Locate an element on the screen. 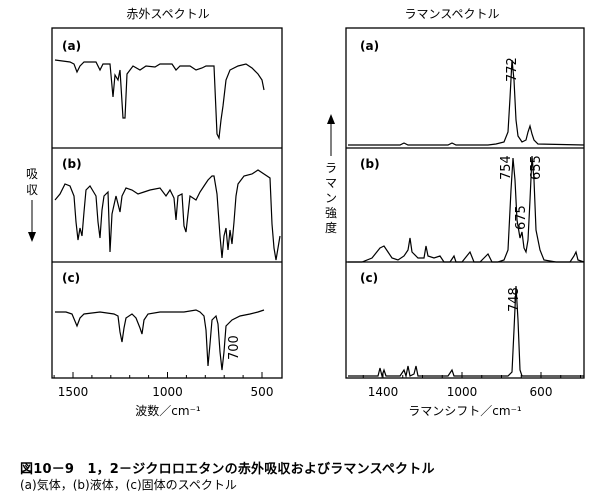 Image resolution: width=600 pixels, height=498 pixels. raman-spectrum-c is located at coordinates (466, 332).